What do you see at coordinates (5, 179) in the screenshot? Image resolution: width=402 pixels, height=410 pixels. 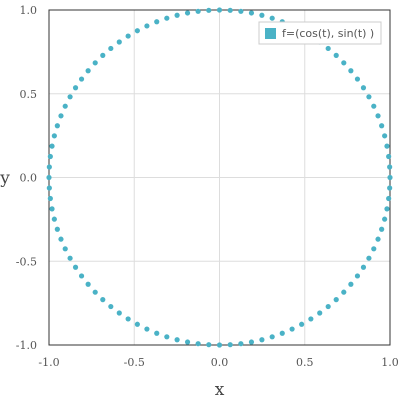 I see `y-axis-title: y` at bounding box center [5, 179].